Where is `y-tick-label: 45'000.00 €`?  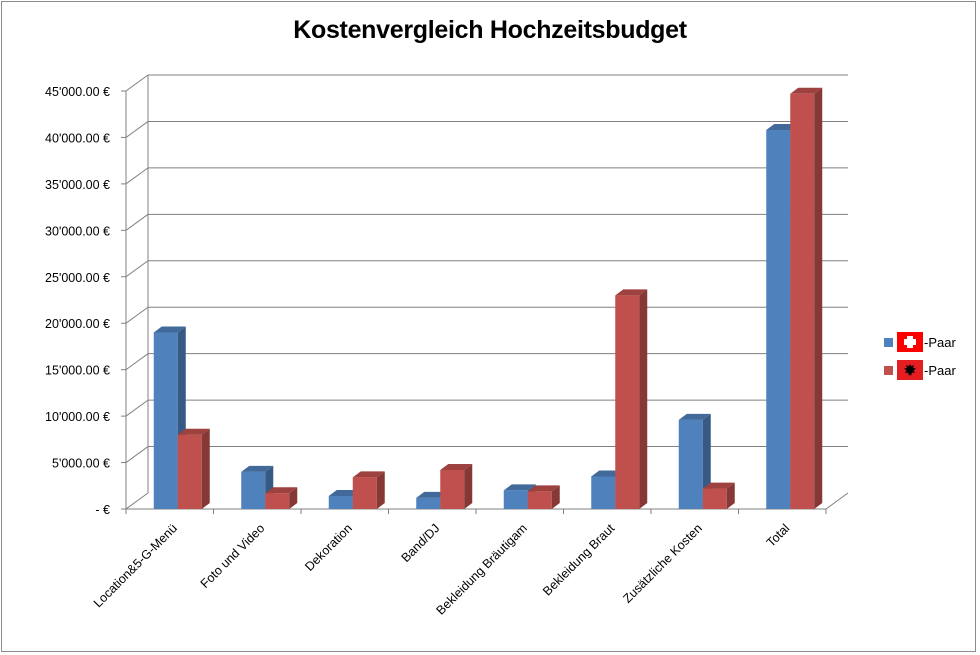
y-tick-label: 45'000.00 € is located at coordinates (77, 92).